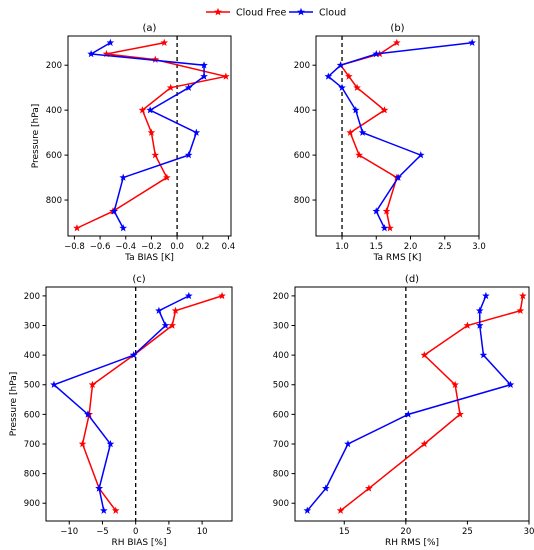  Describe the element at coordinates (151, 247) in the screenshot. I see `x-tick-label: −0.2` at that location.